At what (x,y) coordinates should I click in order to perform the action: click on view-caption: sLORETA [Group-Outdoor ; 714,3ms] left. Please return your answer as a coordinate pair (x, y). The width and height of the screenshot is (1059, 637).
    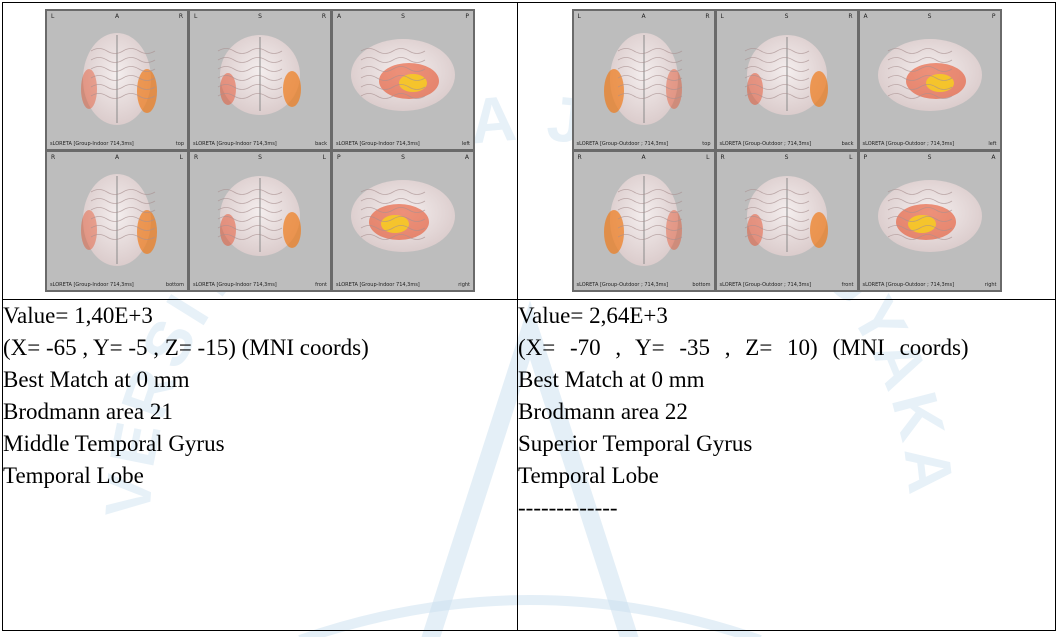
    Looking at the image, I should click on (930, 144).